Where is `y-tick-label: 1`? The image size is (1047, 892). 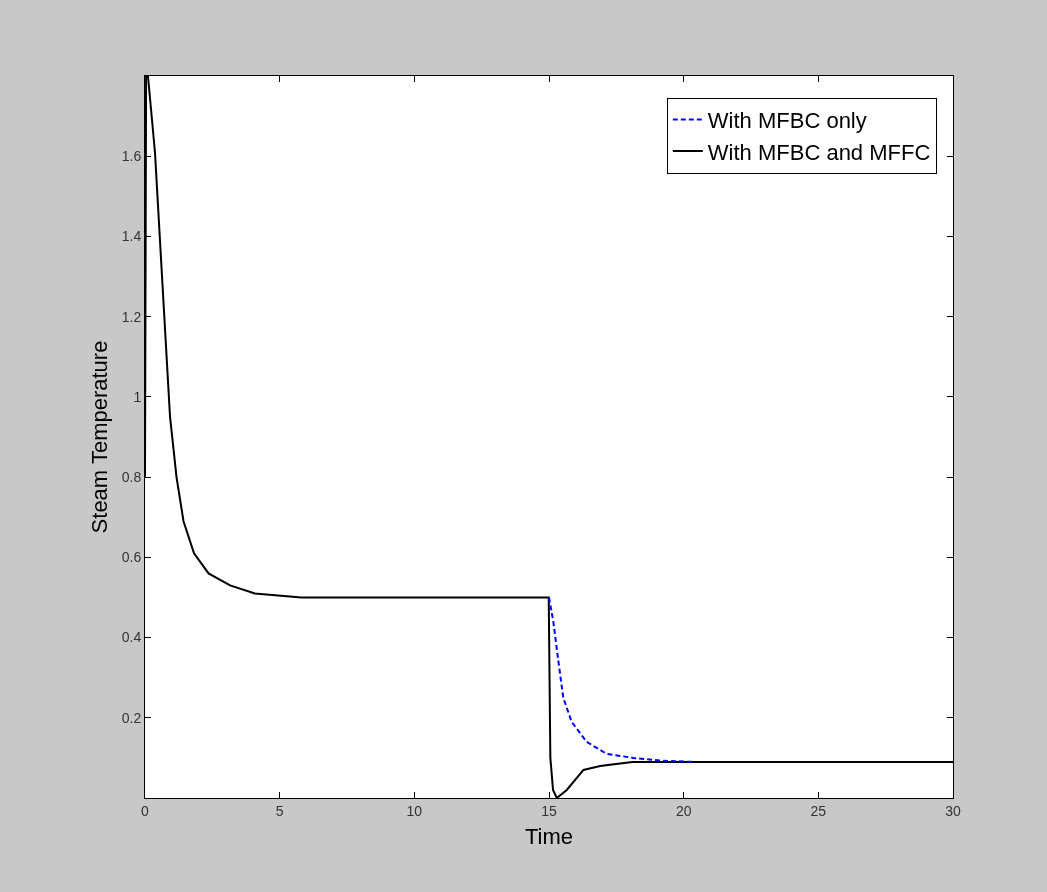 y-tick-label: 1 is located at coordinates (137, 396).